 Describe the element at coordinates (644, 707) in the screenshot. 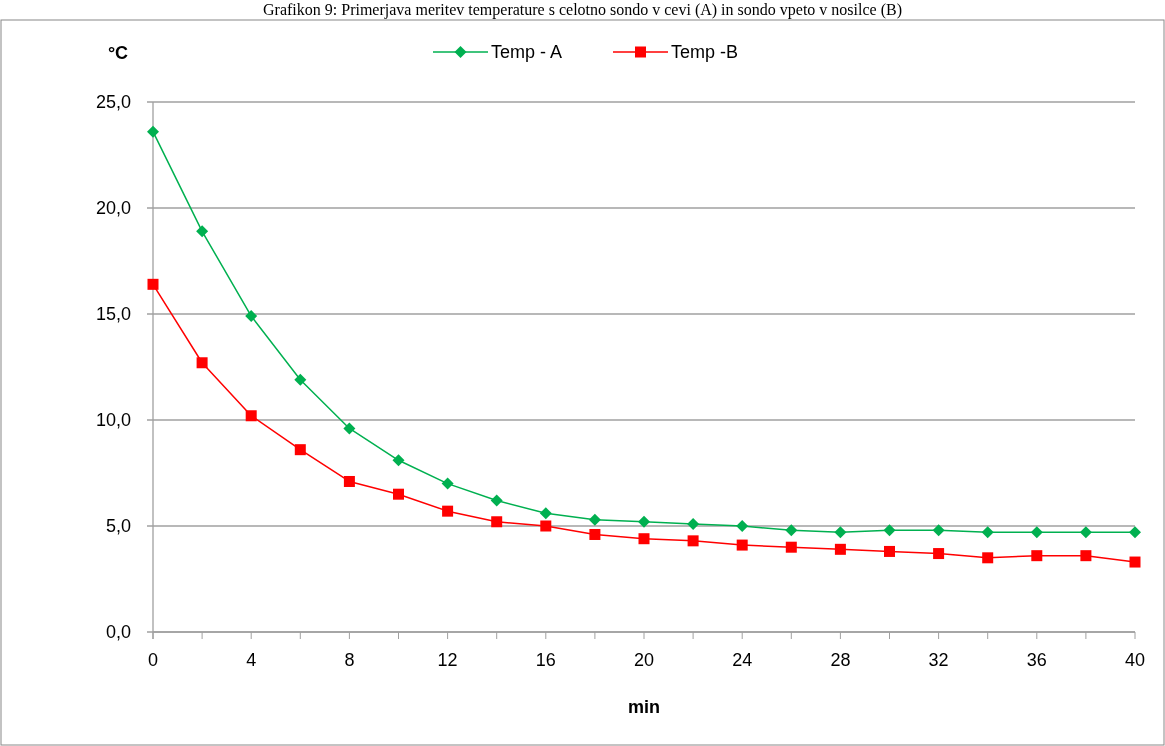

I see `x-axis-title: min` at that location.